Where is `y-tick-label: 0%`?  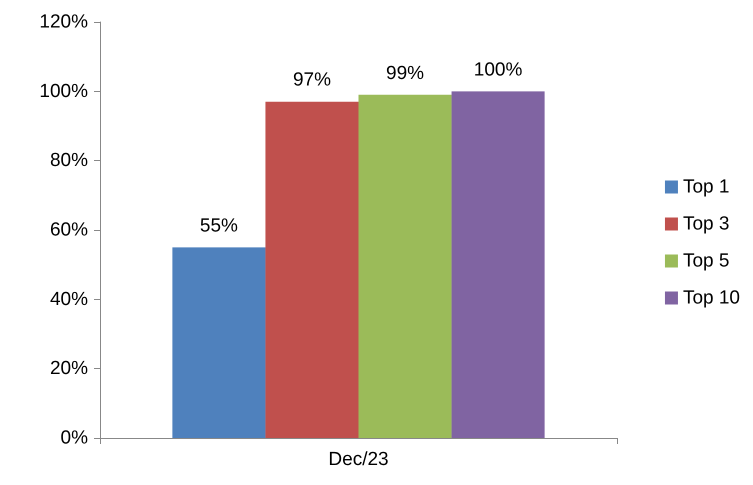
y-tick-label: 0% is located at coordinates (74, 438).